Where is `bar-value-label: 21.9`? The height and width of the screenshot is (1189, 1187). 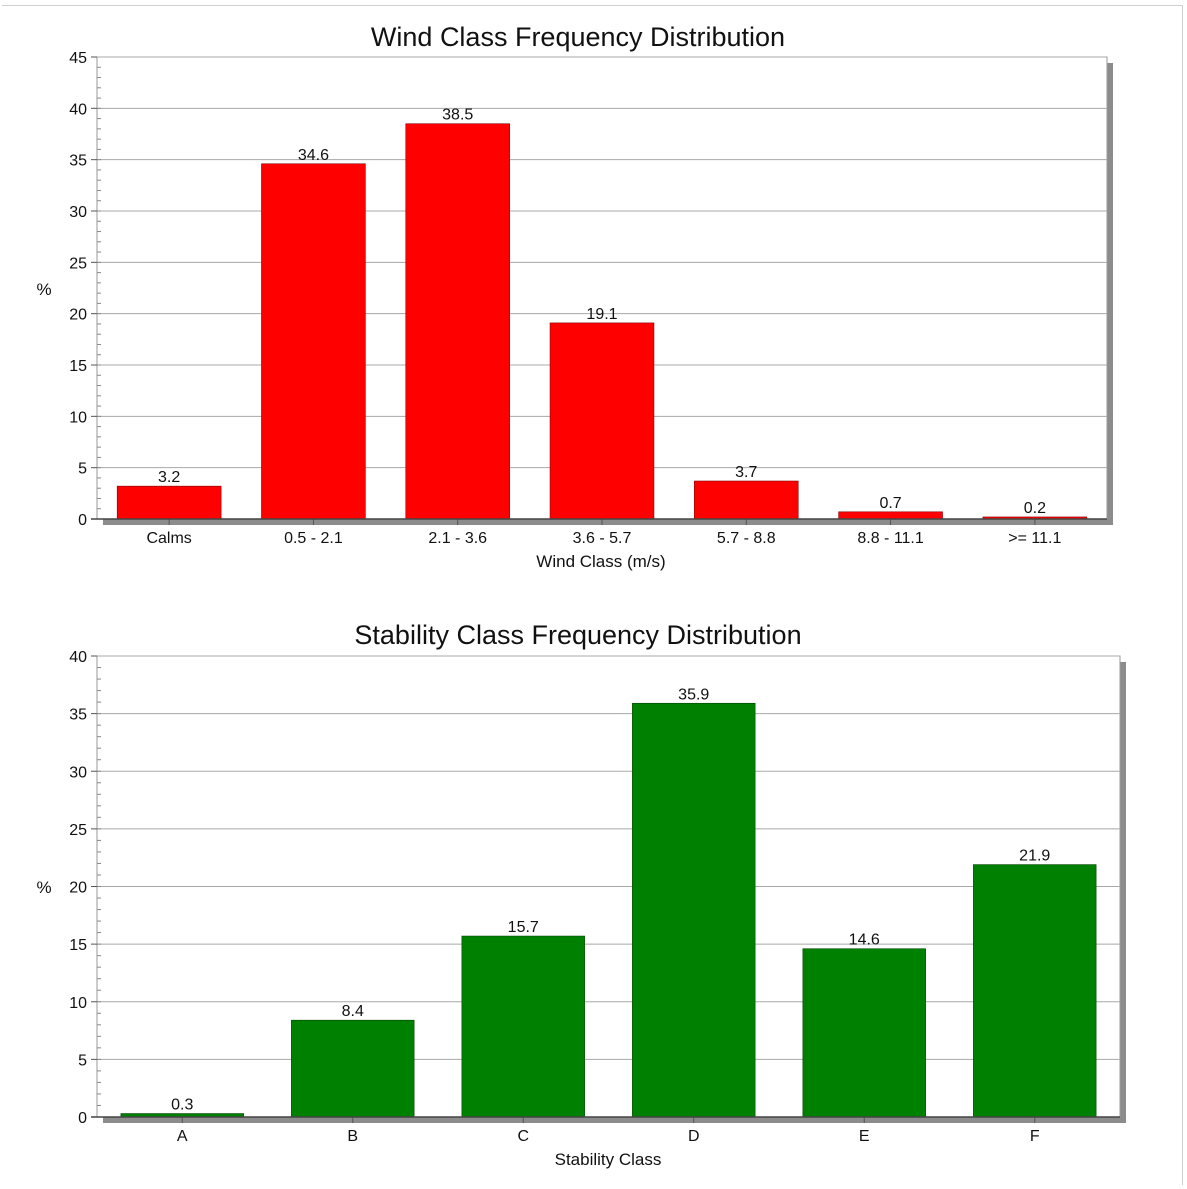
bar-value-label: 21.9 is located at coordinates (1034, 856).